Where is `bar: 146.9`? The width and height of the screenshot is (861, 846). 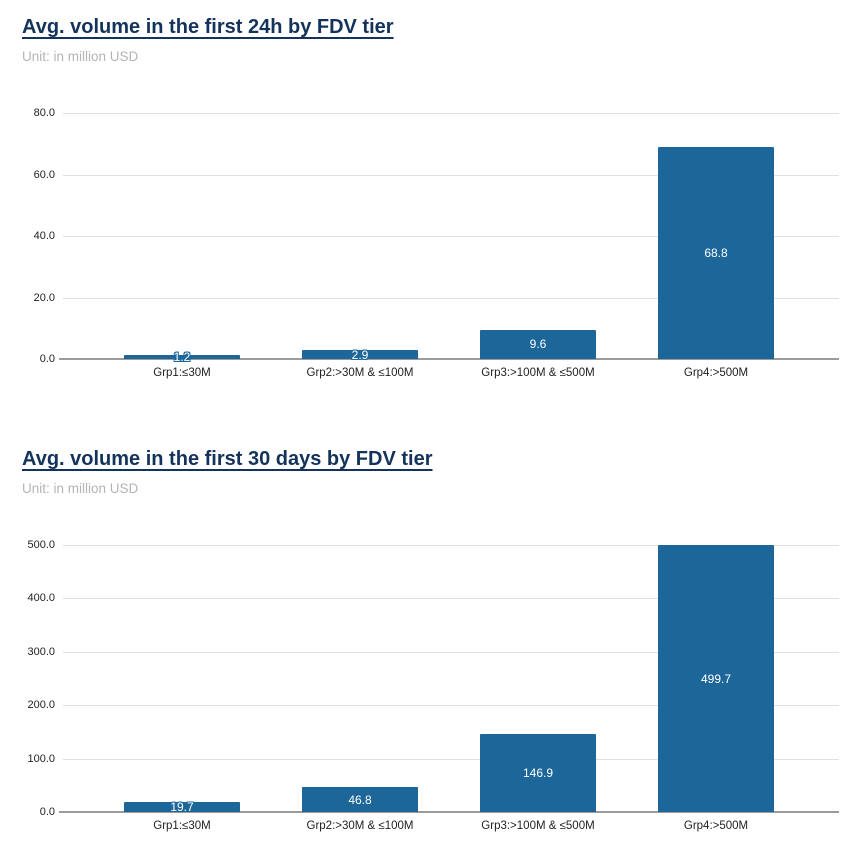 bar: 146.9 is located at coordinates (538, 772).